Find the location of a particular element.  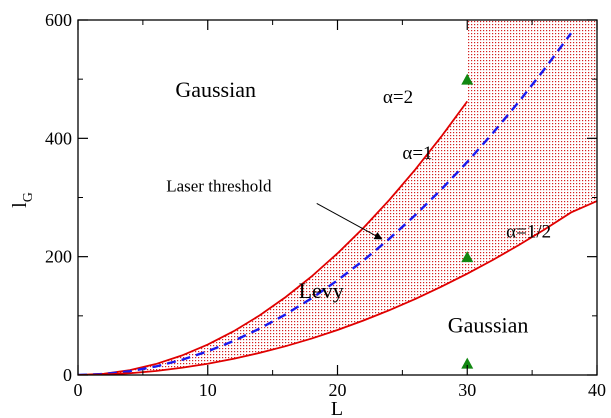

annotation-alpha-1-2: α=1/2 is located at coordinates (528, 232).